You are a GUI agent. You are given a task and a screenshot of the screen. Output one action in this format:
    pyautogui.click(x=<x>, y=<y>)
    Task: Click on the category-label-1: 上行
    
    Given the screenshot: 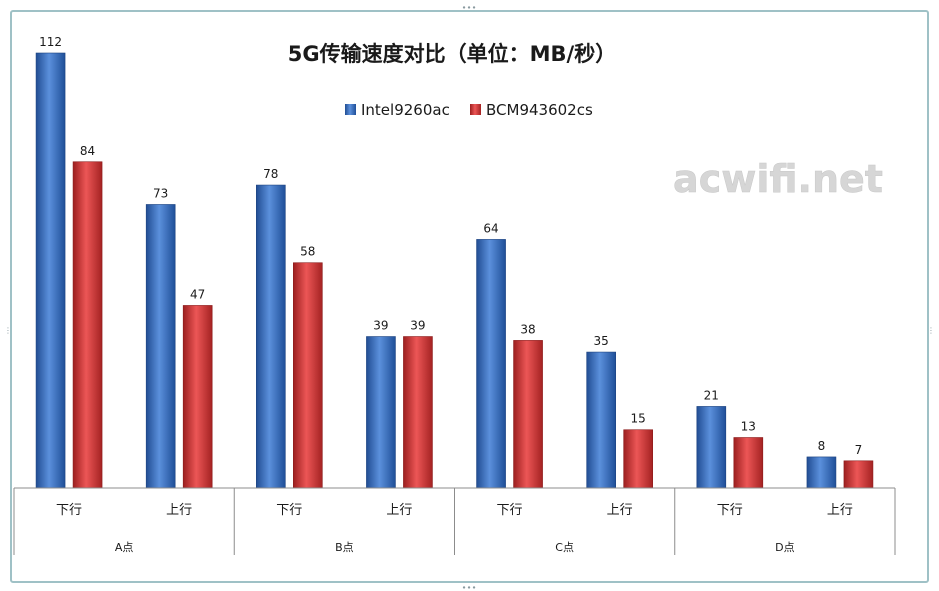 What is the action you would take?
    pyautogui.click(x=179, y=510)
    